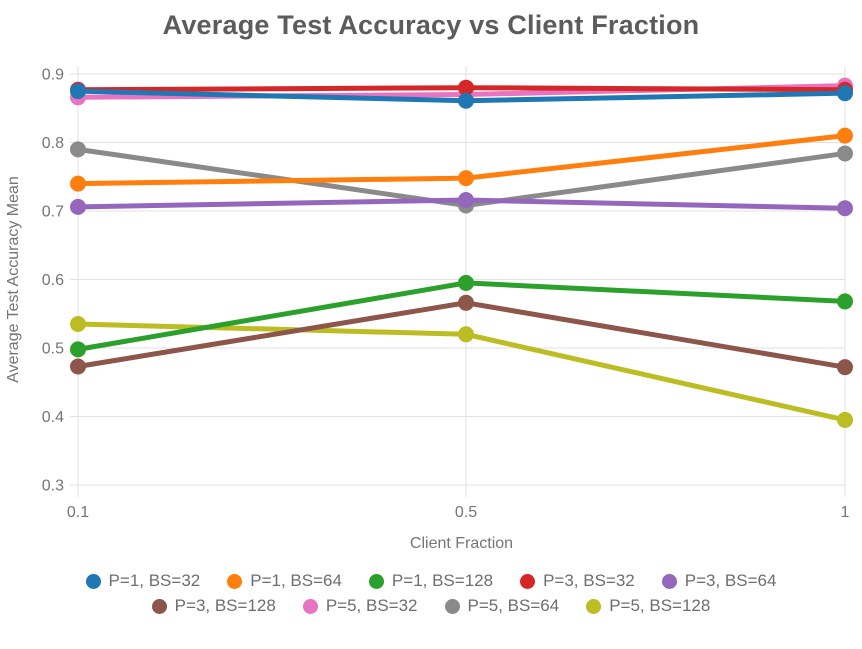 Image resolution: width=862 pixels, height=649 pixels. What do you see at coordinates (431, 25) in the screenshot?
I see `chart-title: Average Test Accuracy vs Client Fraction` at bounding box center [431, 25].